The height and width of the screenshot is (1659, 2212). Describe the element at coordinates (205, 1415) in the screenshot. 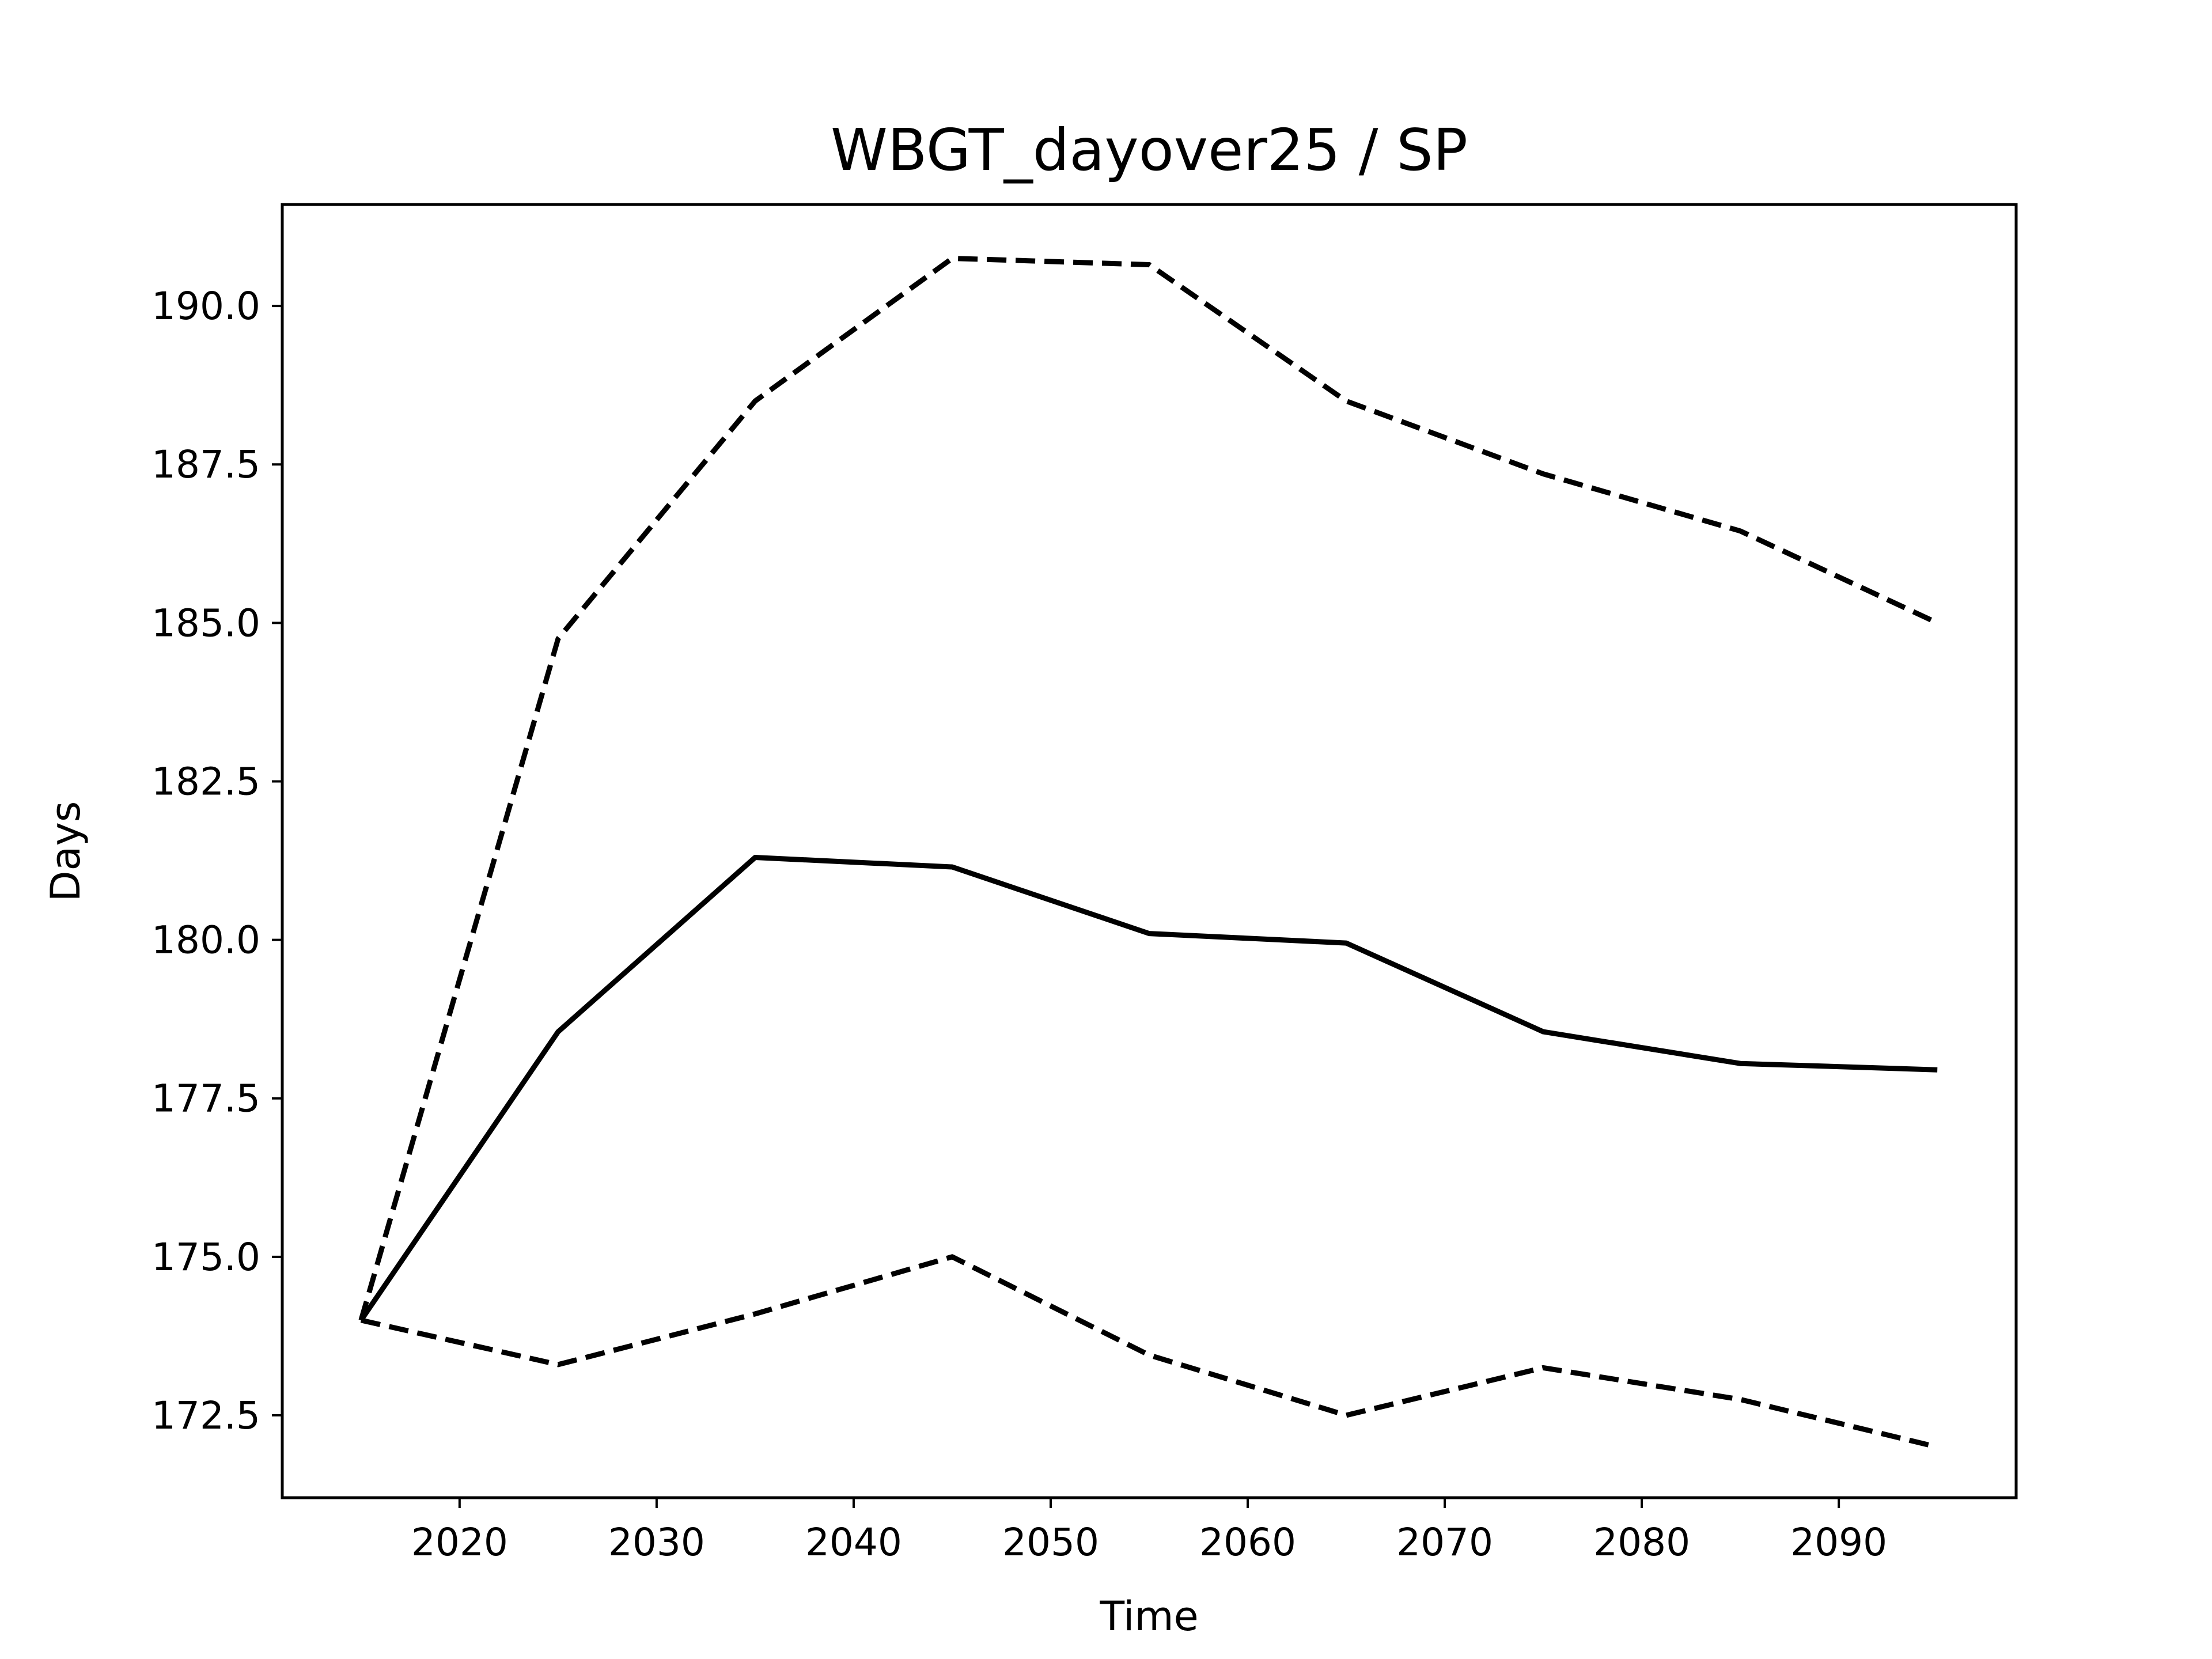

I see `y-tick-label: 172.5` at that location.